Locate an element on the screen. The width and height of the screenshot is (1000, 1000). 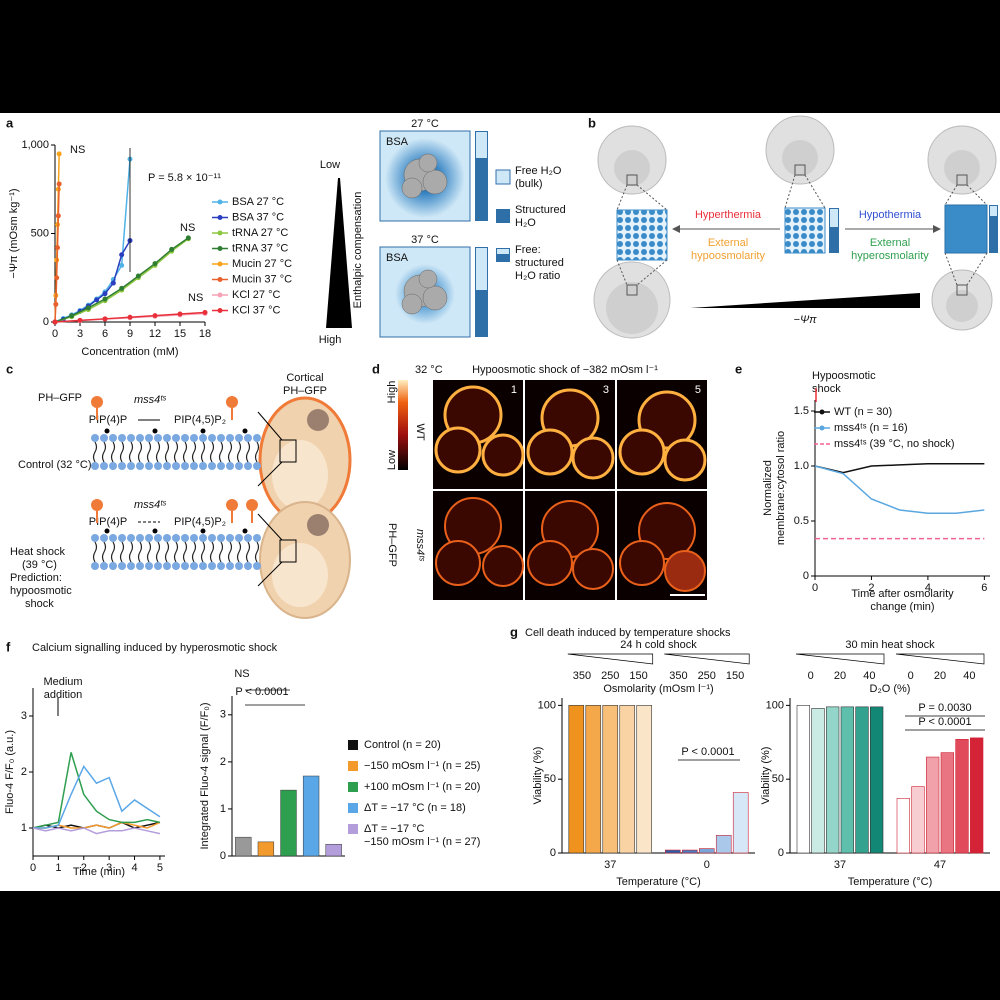
x-tick-label: 2 is located at coordinates (84, 868).